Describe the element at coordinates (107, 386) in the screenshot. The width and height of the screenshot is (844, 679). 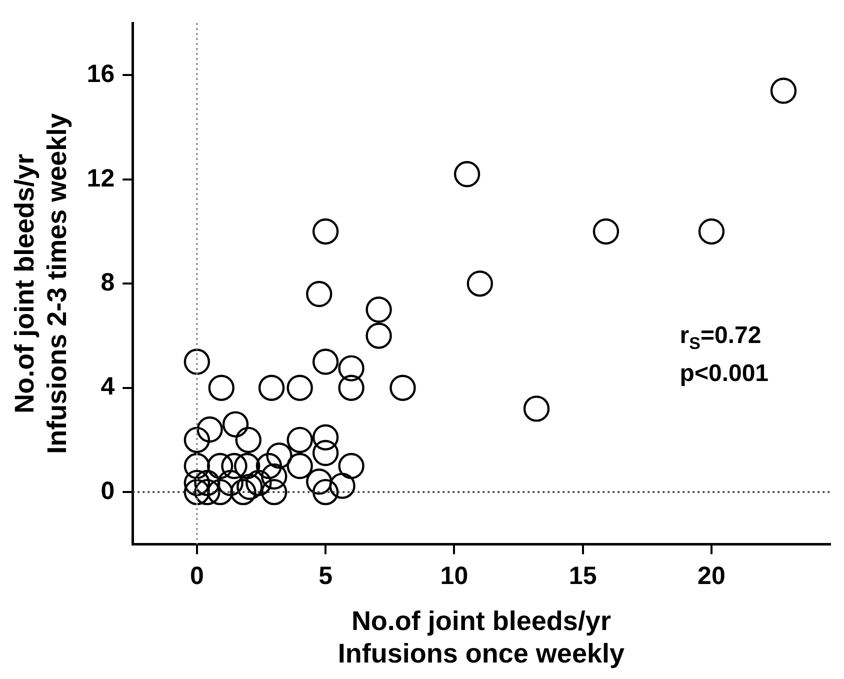
I see `y-tick-label: 4` at that location.